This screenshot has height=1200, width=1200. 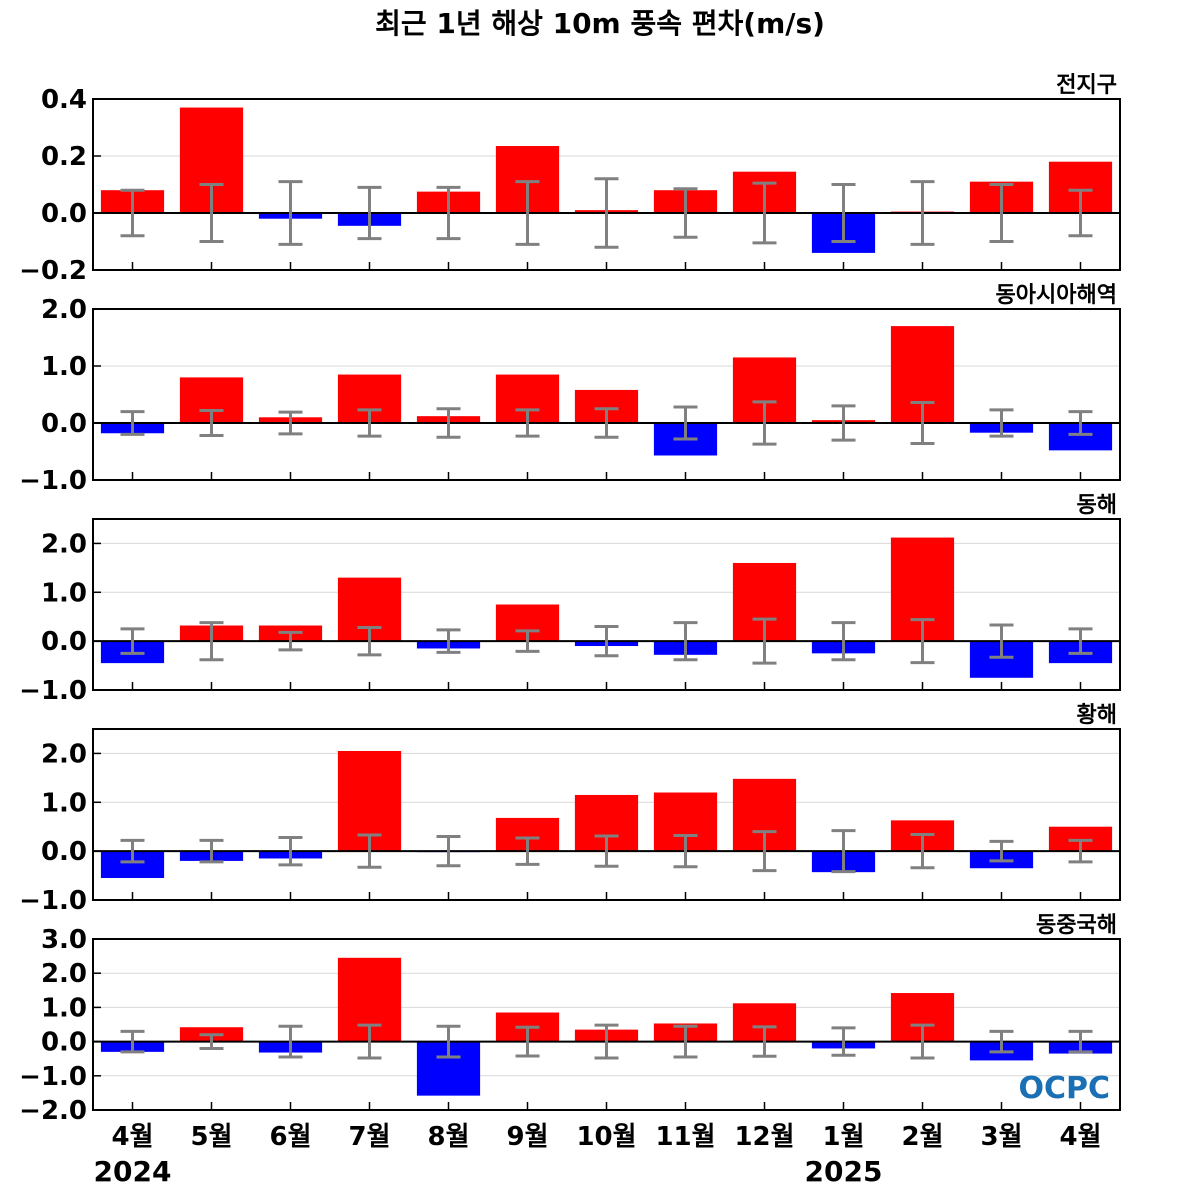 What do you see at coordinates (1001, 1137) in the screenshot?
I see `x-tick-label: 3월` at bounding box center [1001, 1137].